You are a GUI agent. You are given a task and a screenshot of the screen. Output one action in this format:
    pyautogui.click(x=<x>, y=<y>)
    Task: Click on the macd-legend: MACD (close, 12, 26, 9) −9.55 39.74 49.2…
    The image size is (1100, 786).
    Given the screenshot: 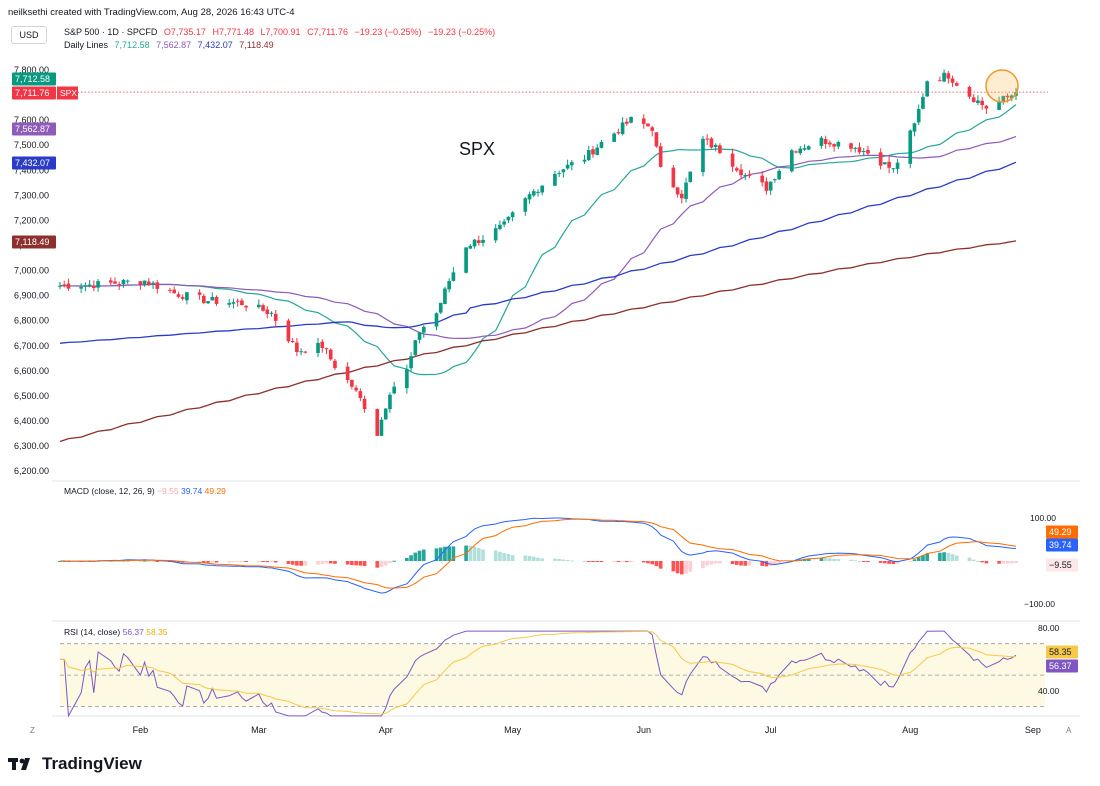 What is the action you would take?
    pyautogui.click(x=145, y=491)
    